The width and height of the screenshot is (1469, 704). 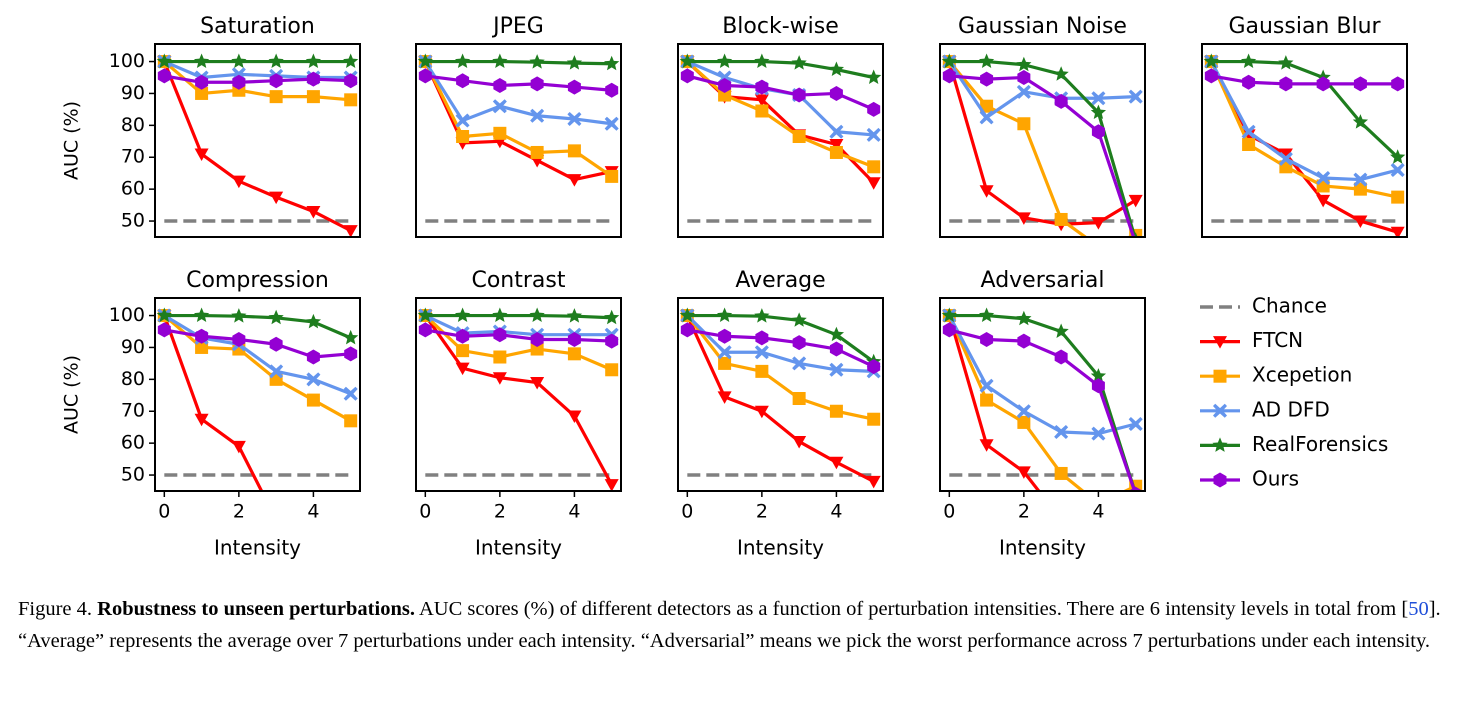 I want to click on legend-marker, so click(x=1220, y=410).